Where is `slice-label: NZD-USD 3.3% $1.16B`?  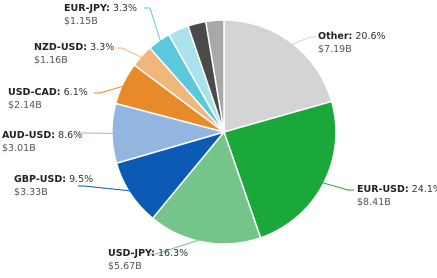
slice-label: NZD-USD 3.3% $1.16B is located at coordinates (74, 54).